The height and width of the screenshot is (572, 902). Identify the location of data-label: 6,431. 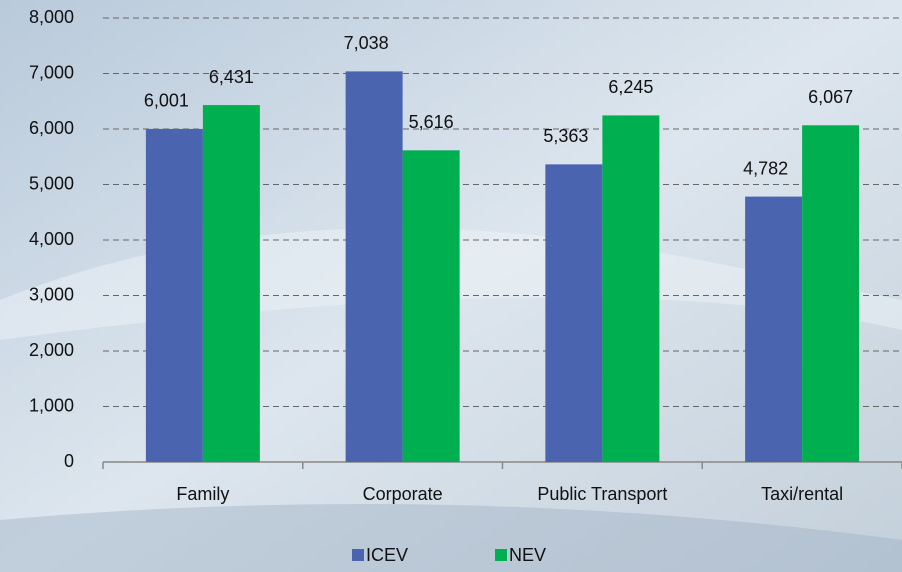
(231, 77).